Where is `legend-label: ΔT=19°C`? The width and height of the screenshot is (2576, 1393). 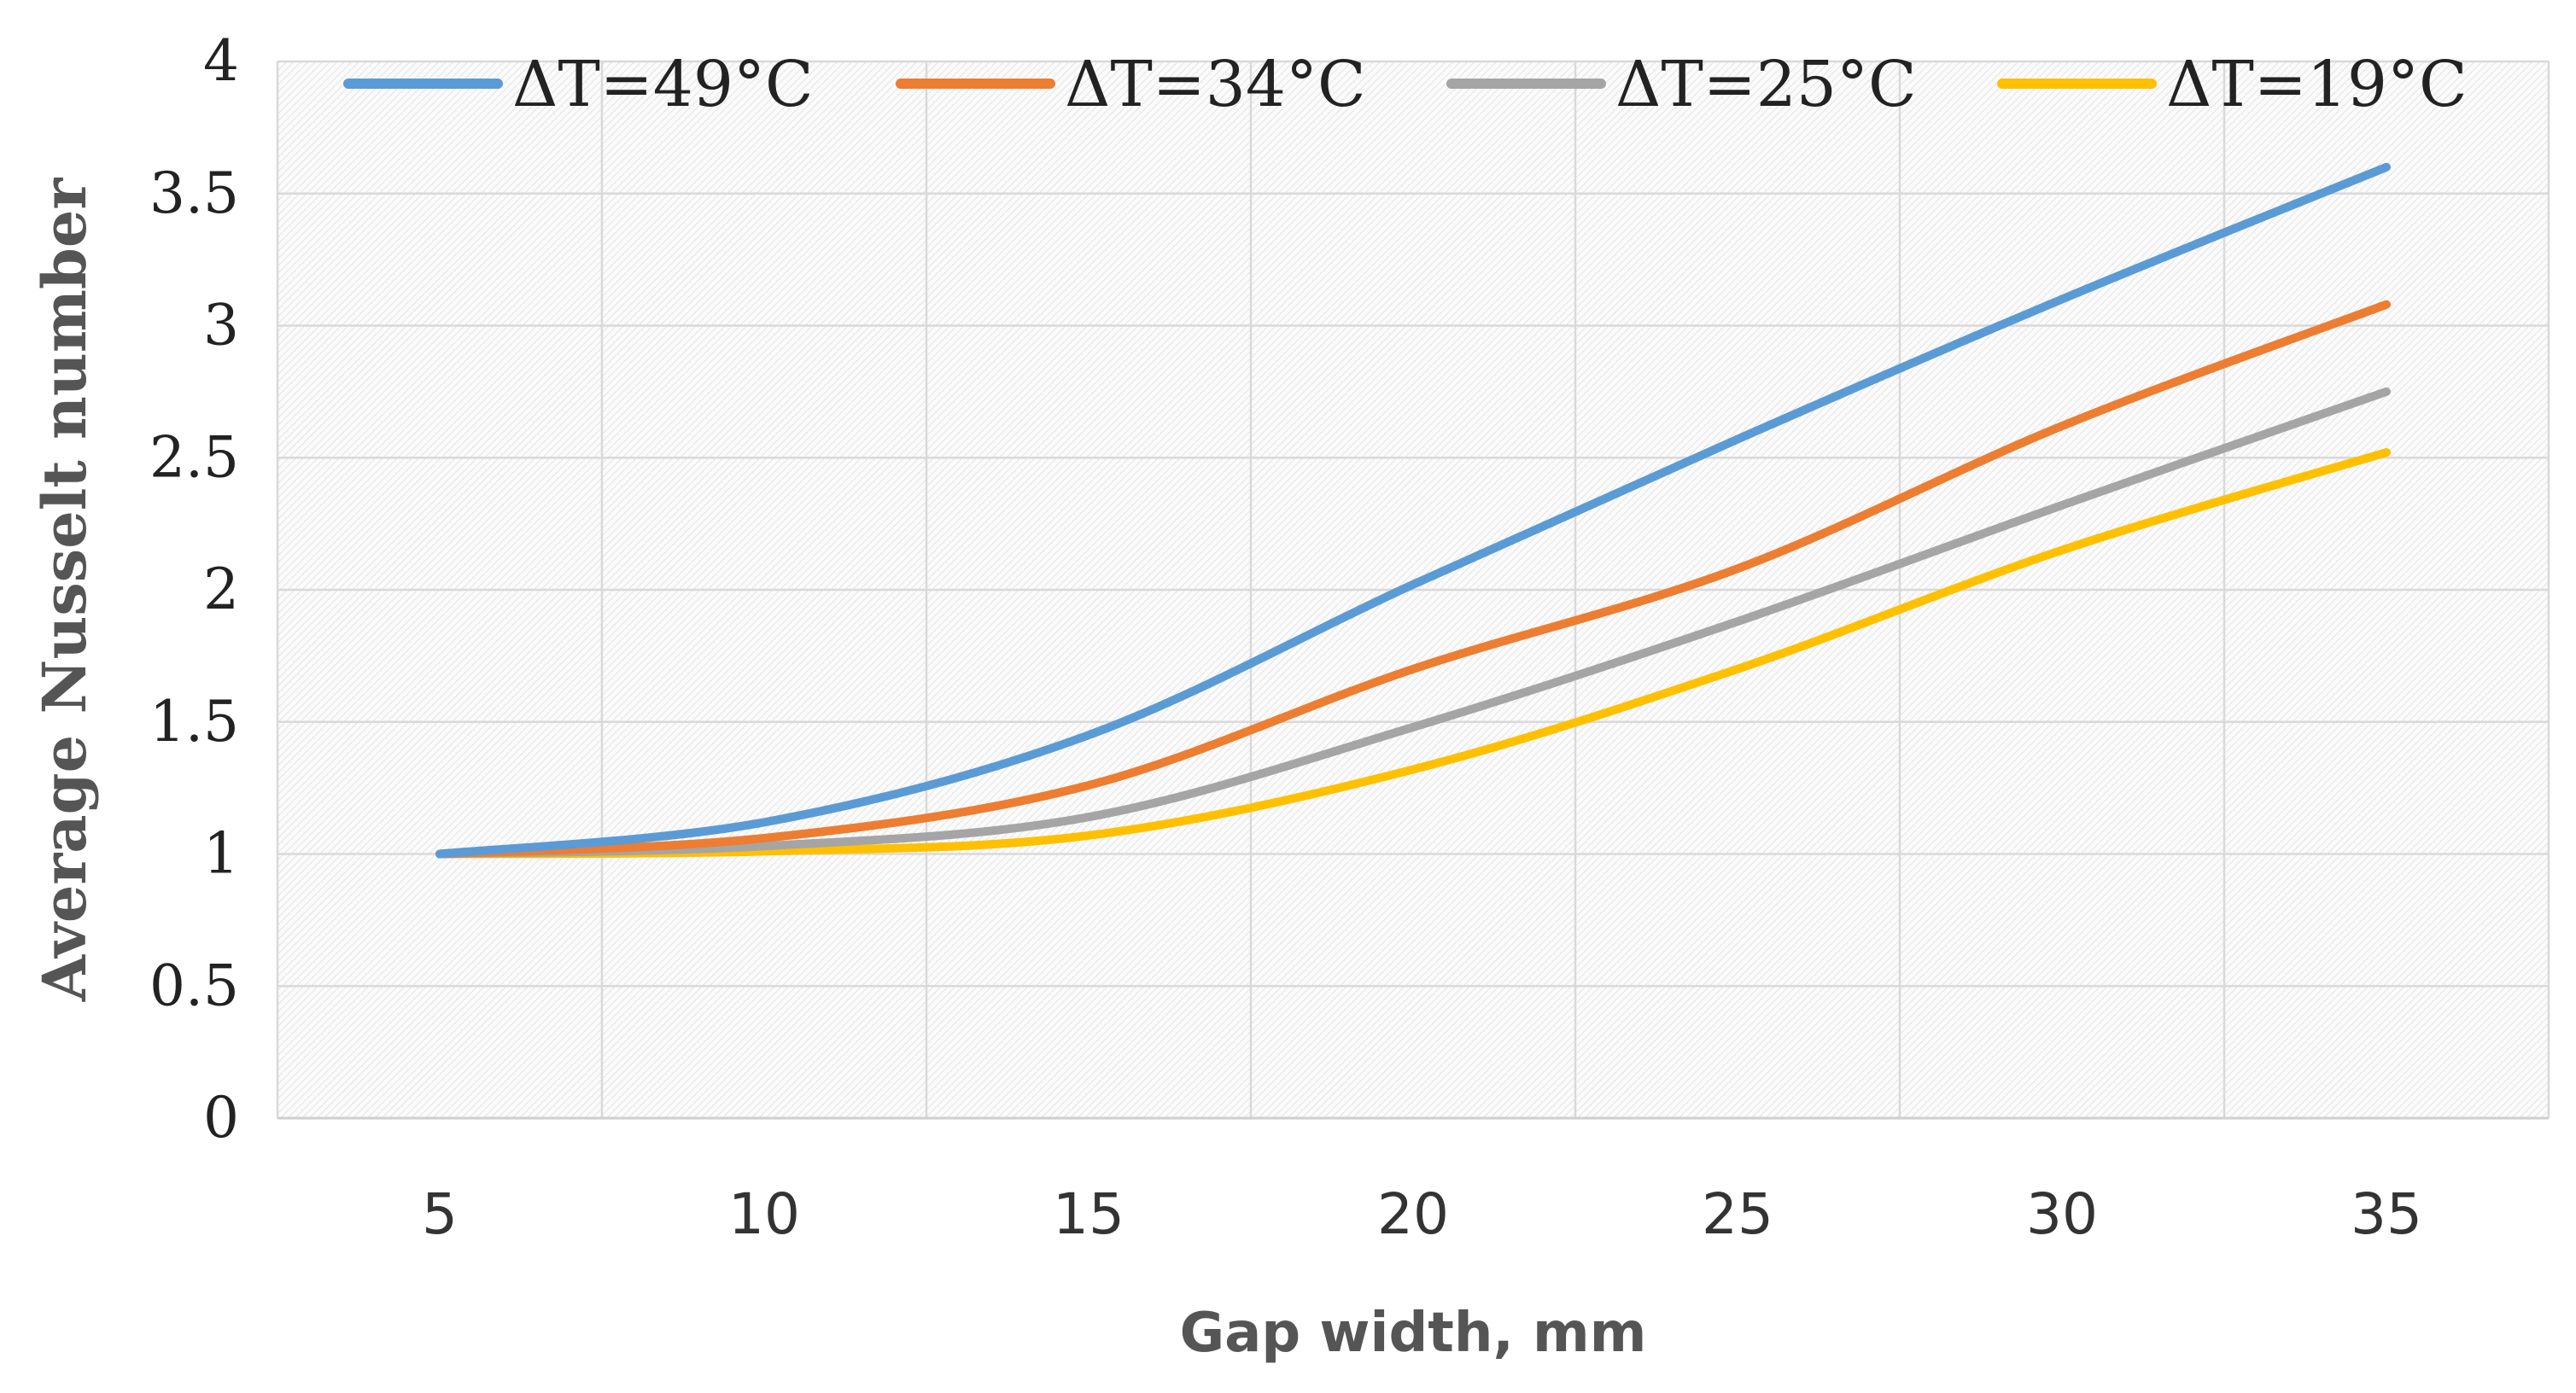 legend-label: ΔT=19°C is located at coordinates (2317, 84).